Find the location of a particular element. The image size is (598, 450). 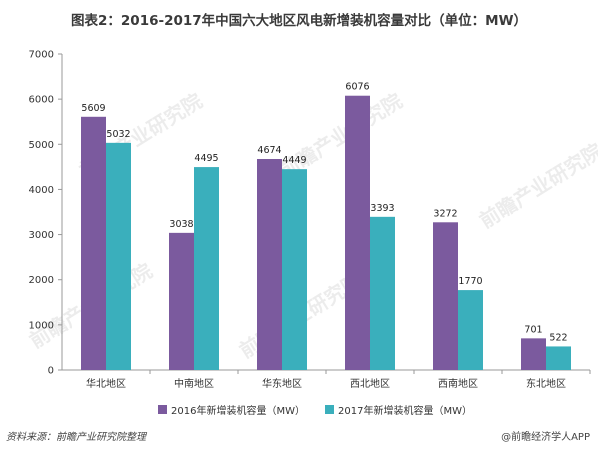

brand-credit: @前瞻经济学人APP is located at coordinates (545, 437).